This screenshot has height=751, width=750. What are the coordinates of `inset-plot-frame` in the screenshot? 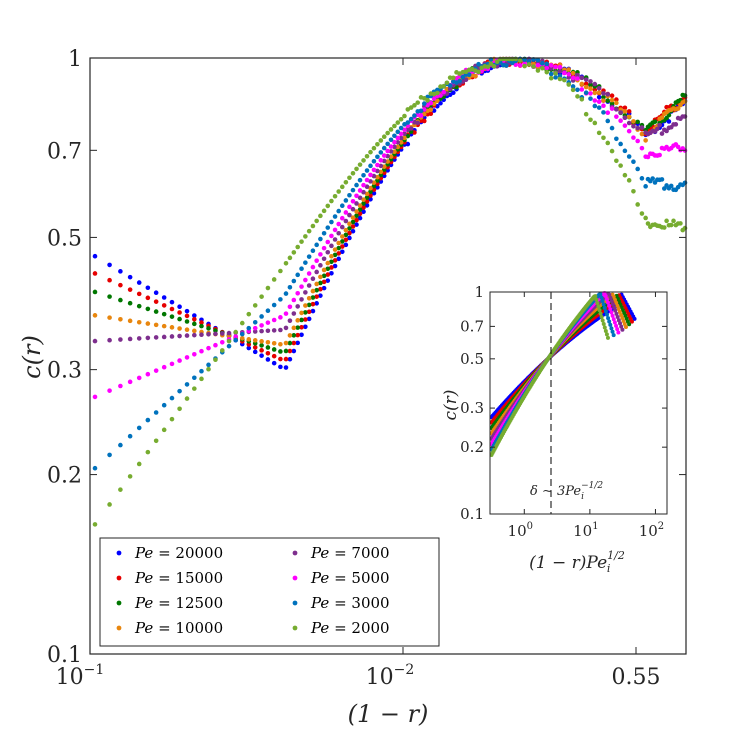 It's located at (578, 403).